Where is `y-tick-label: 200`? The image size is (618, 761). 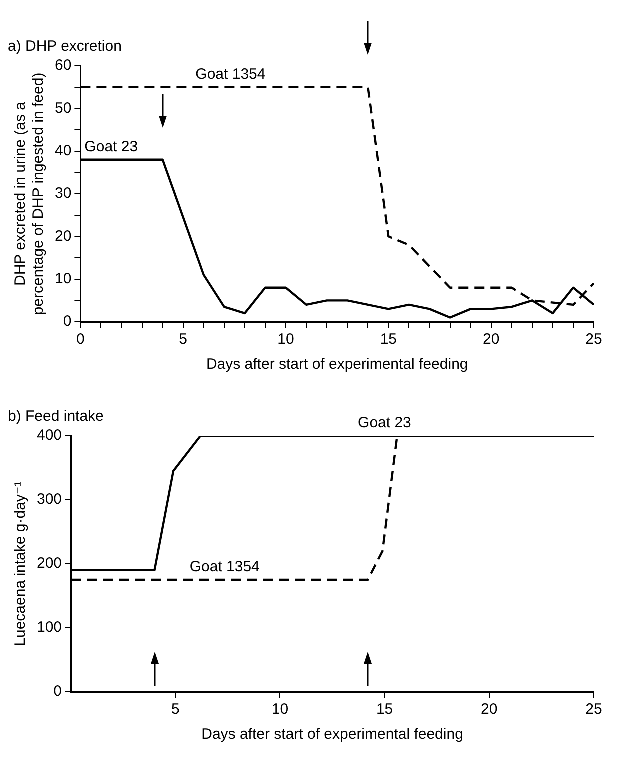
y-tick-label: 200 is located at coordinates (49, 563).